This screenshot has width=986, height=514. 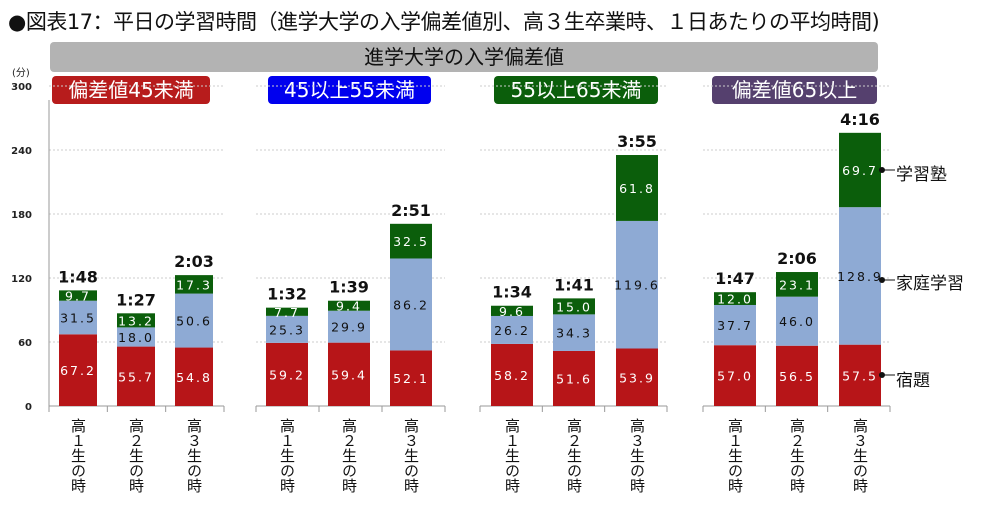 What do you see at coordinates (21, 73) in the screenshot?
I see `y-axis-unit: (分)` at bounding box center [21, 73].